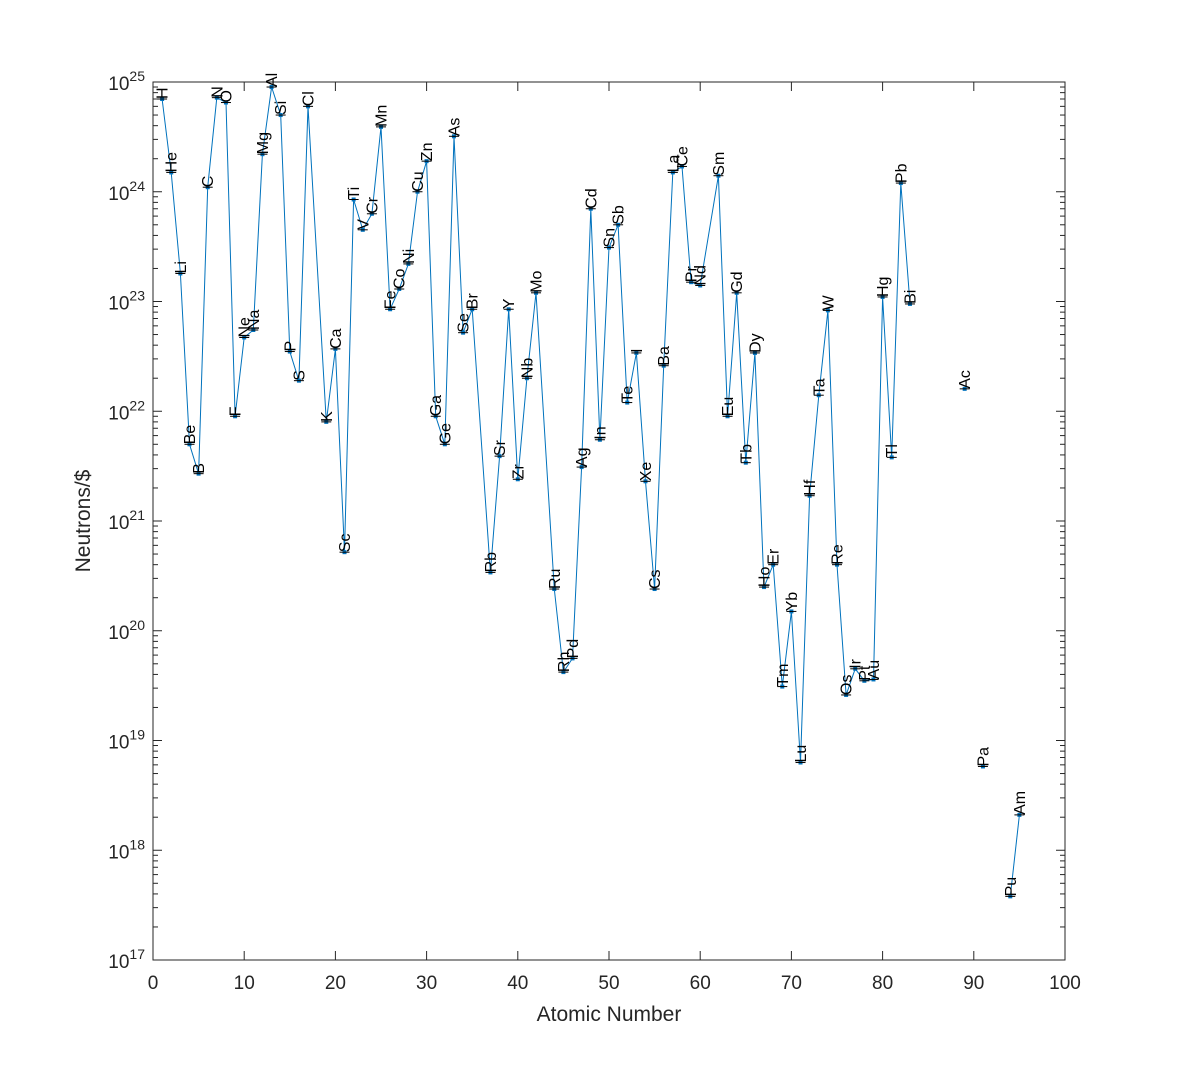  Describe the element at coordinates (254, 319) in the screenshot. I see `element-label: Na` at that location.